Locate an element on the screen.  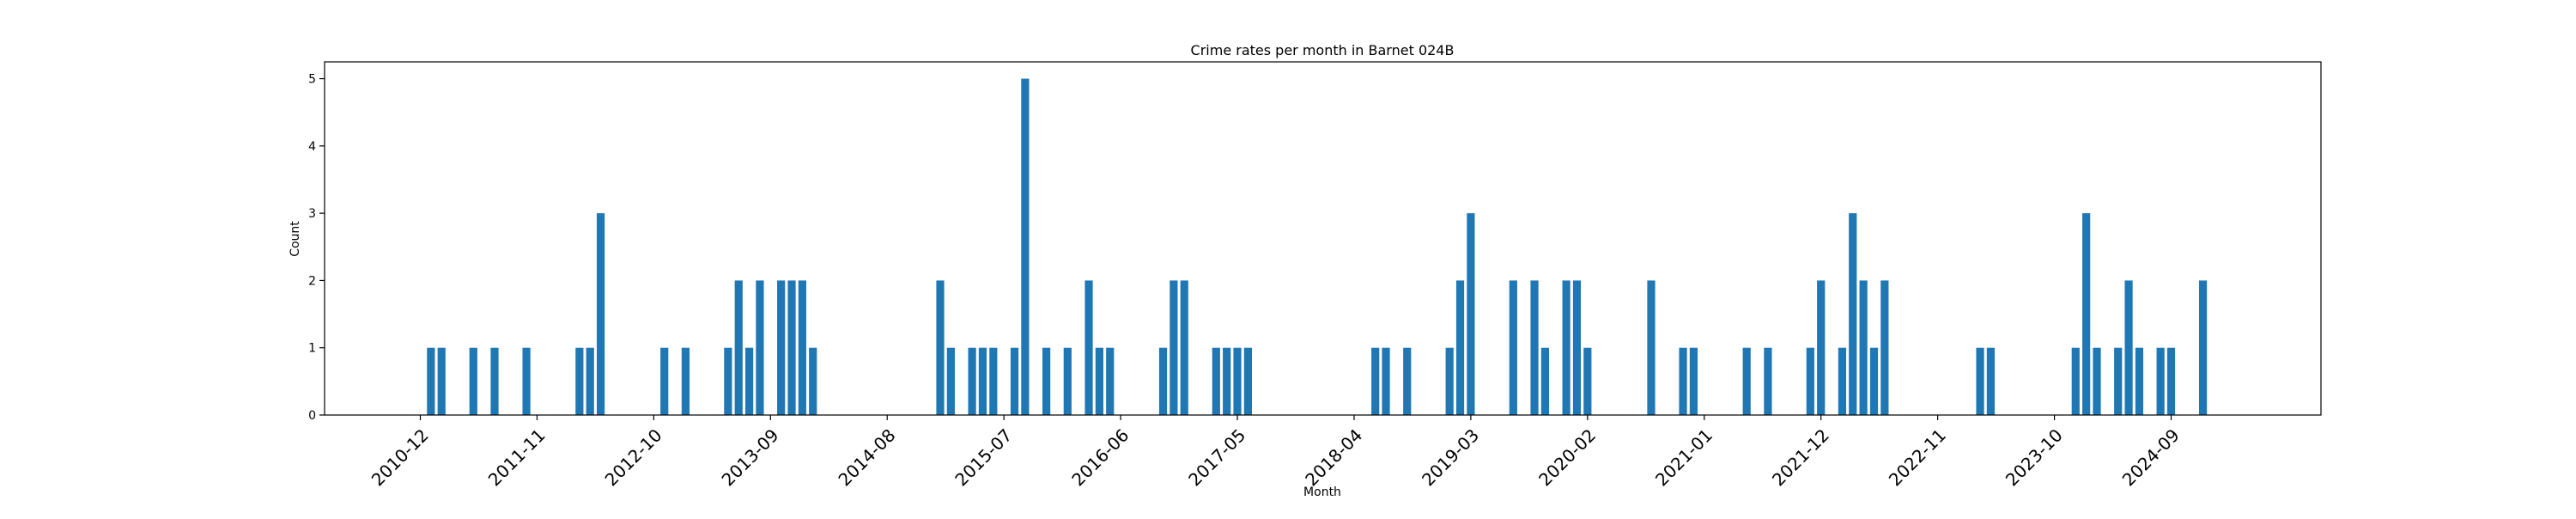
x-tick-label: 2018-04 is located at coordinates (1334, 457).